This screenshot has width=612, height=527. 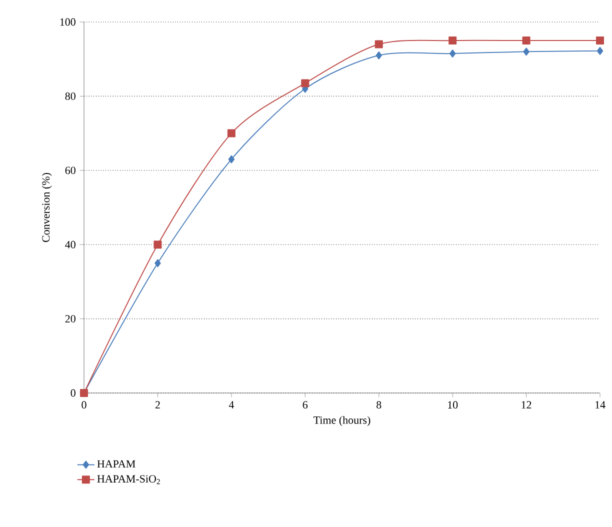 What do you see at coordinates (157, 404) in the screenshot?
I see `x-tick-label: 2` at bounding box center [157, 404].